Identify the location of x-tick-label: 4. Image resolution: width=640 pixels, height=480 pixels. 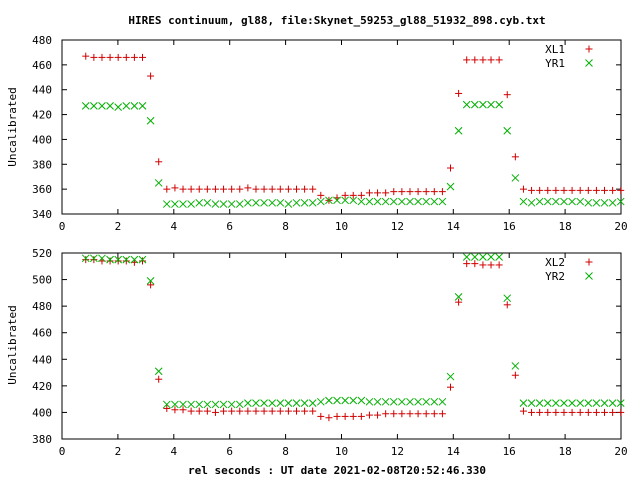
(173, 451).